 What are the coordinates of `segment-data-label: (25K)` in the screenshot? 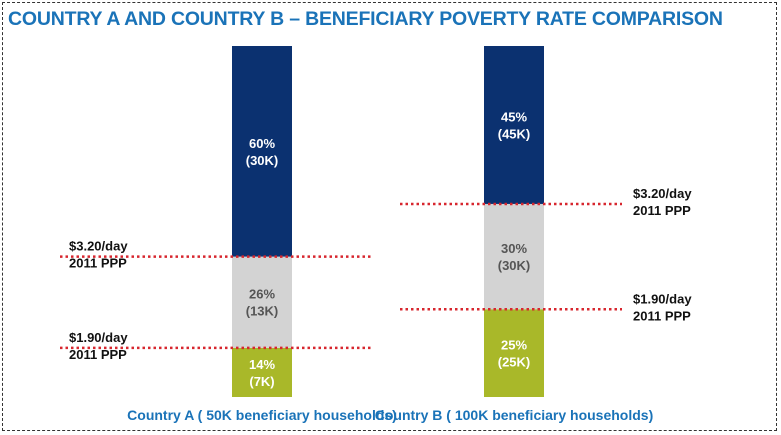 It's located at (514, 362).